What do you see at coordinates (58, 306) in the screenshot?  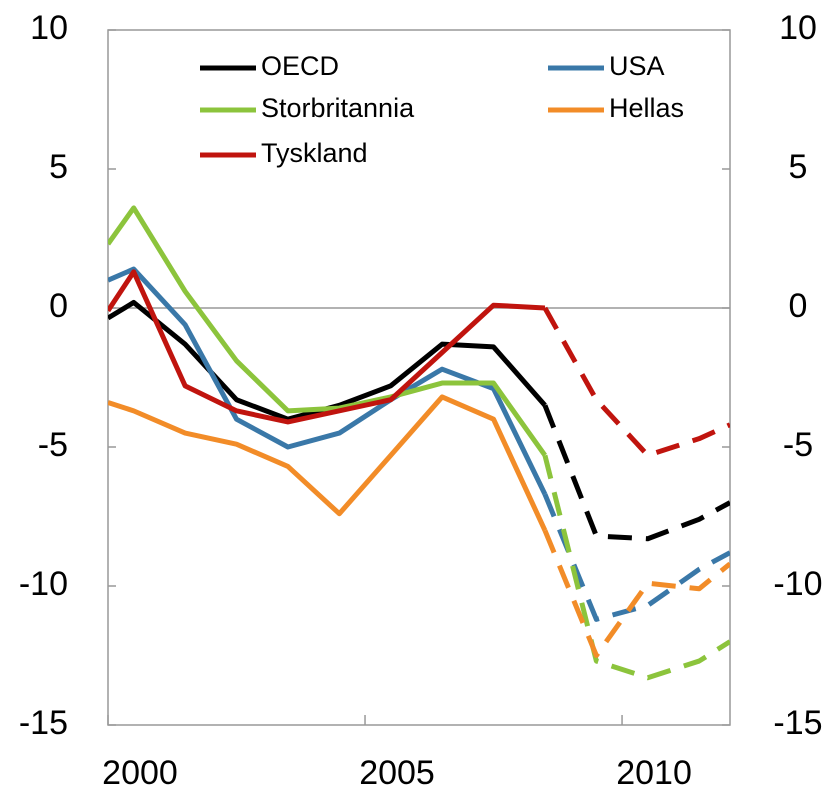 I see `y-tick-label: 0` at bounding box center [58, 306].